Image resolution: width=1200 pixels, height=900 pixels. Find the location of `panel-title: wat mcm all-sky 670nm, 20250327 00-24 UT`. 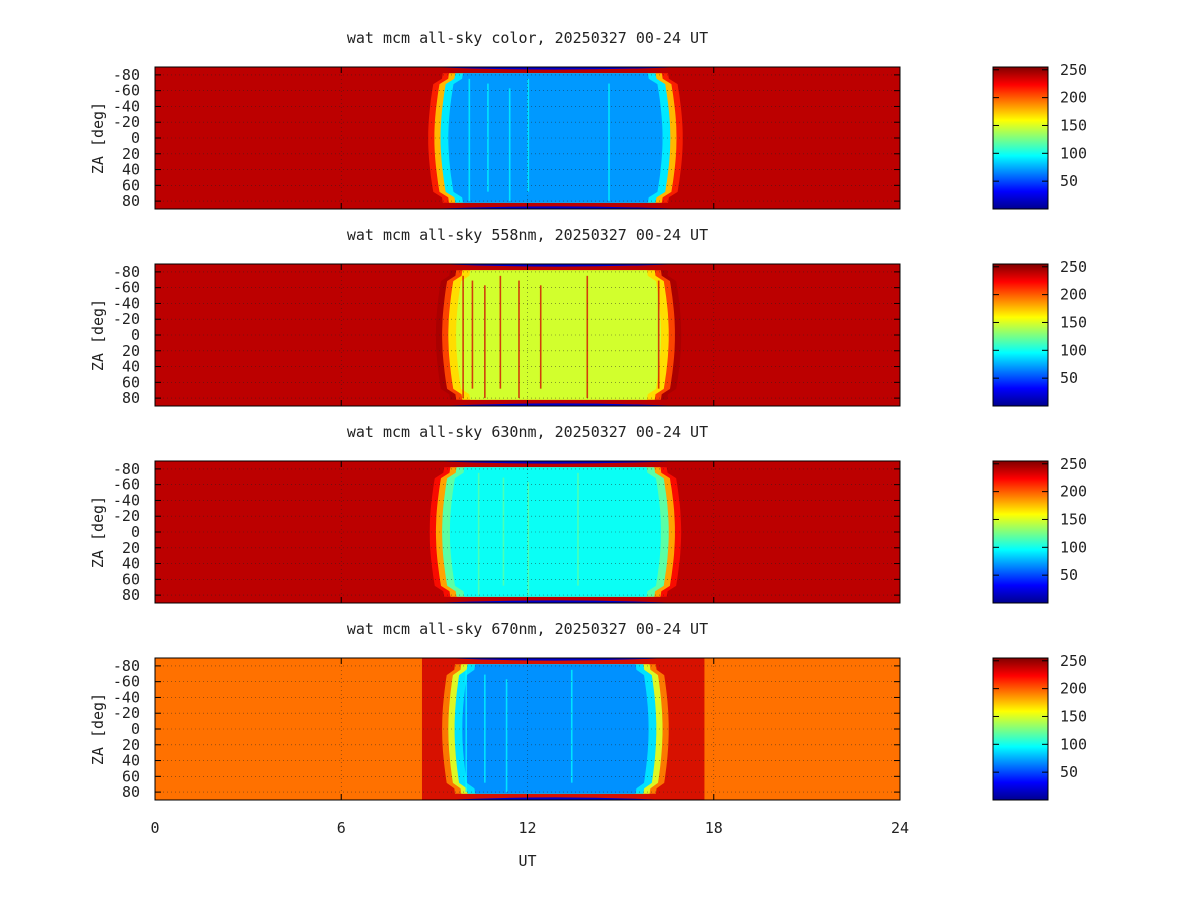

panel-title: wat mcm all-sky 670nm, 20250327 00-24 UT is located at coordinates (527, 629).